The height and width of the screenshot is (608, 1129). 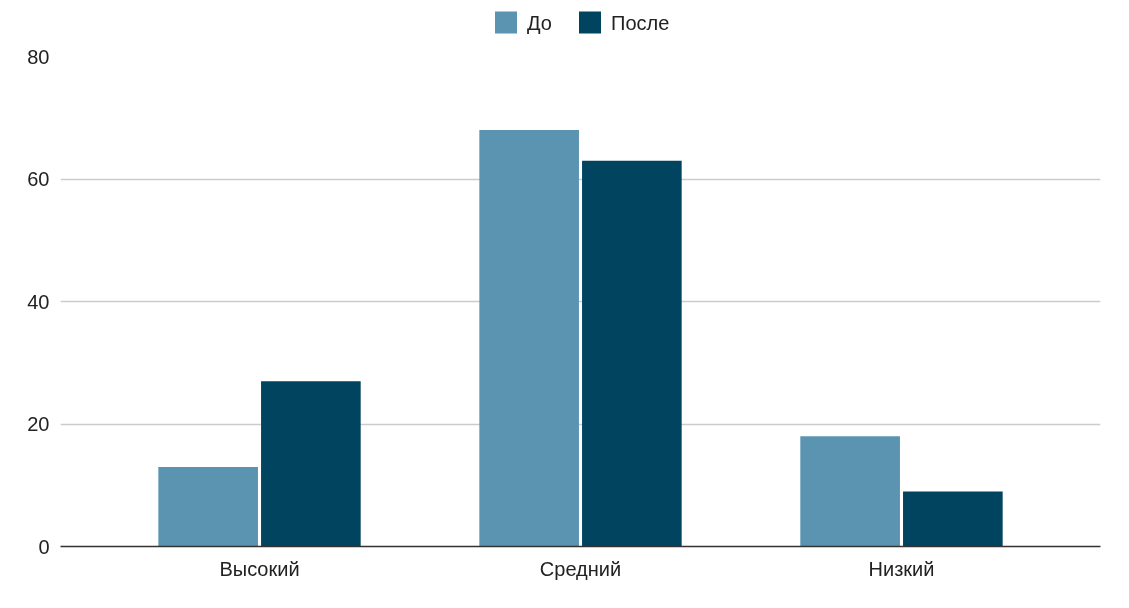 What do you see at coordinates (901, 568) in the screenshot?
I see `x-tick-label: Низкий` at bounding box center [901, 568].